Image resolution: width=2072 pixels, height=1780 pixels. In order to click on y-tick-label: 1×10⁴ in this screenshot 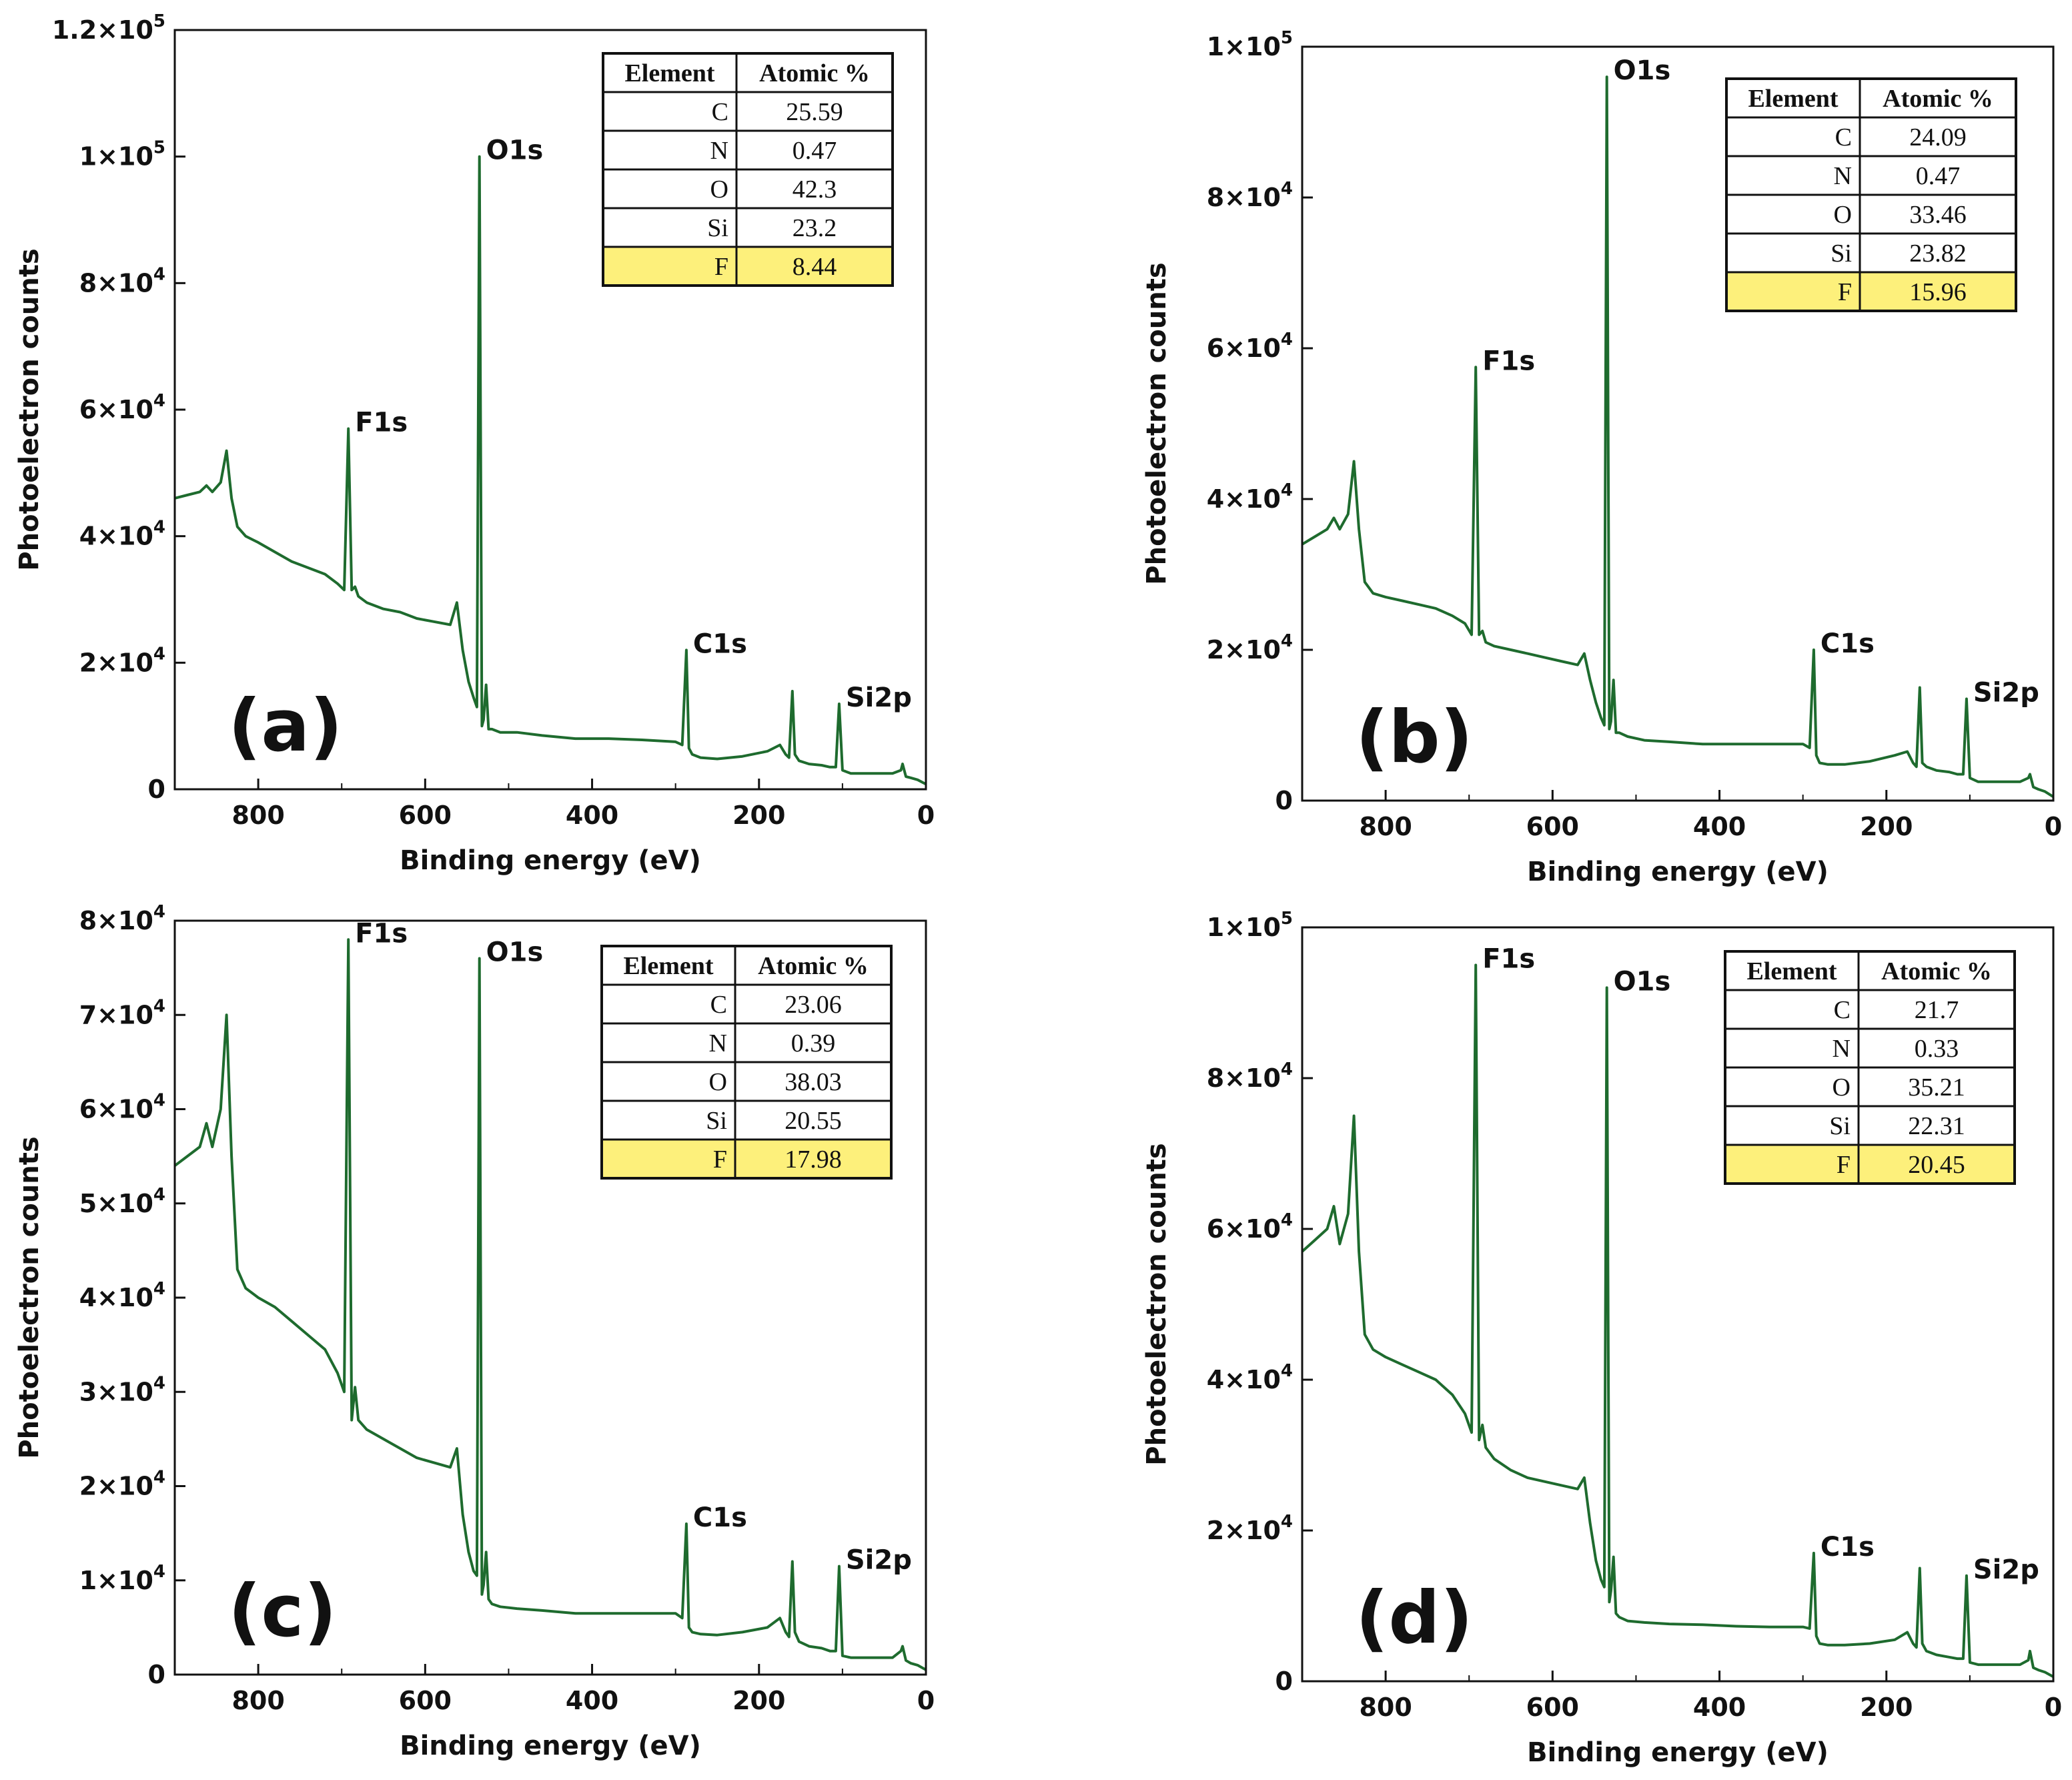, I will do `click(122, 1578)`.